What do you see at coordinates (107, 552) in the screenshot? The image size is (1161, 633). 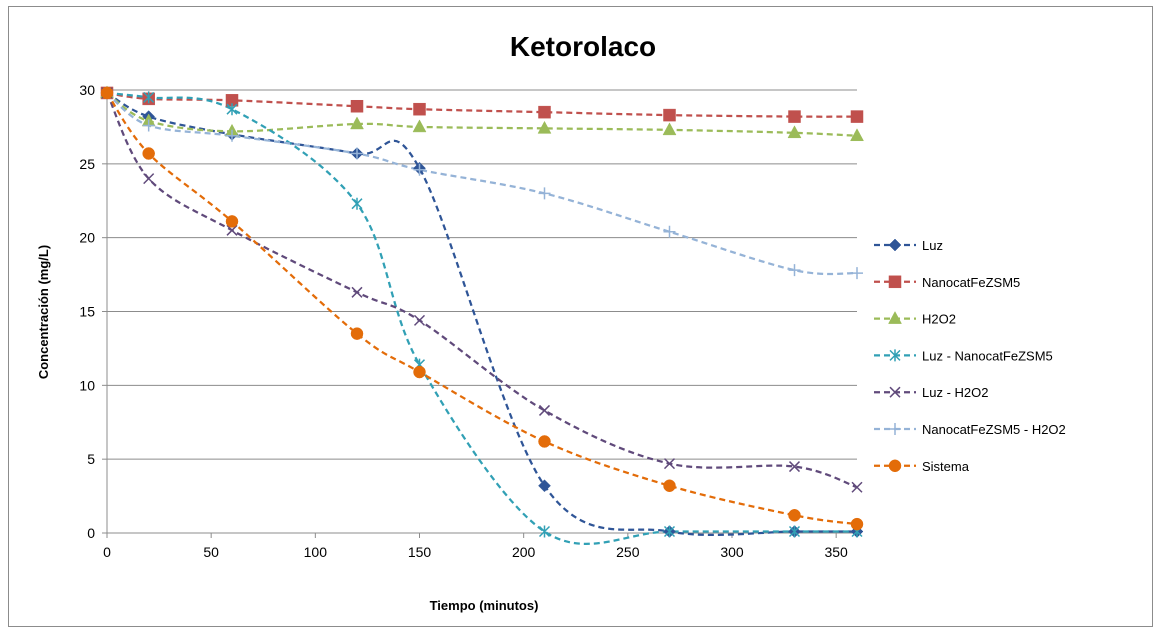 I see `x-tick-label: 0` at bounding box center [107, 552].